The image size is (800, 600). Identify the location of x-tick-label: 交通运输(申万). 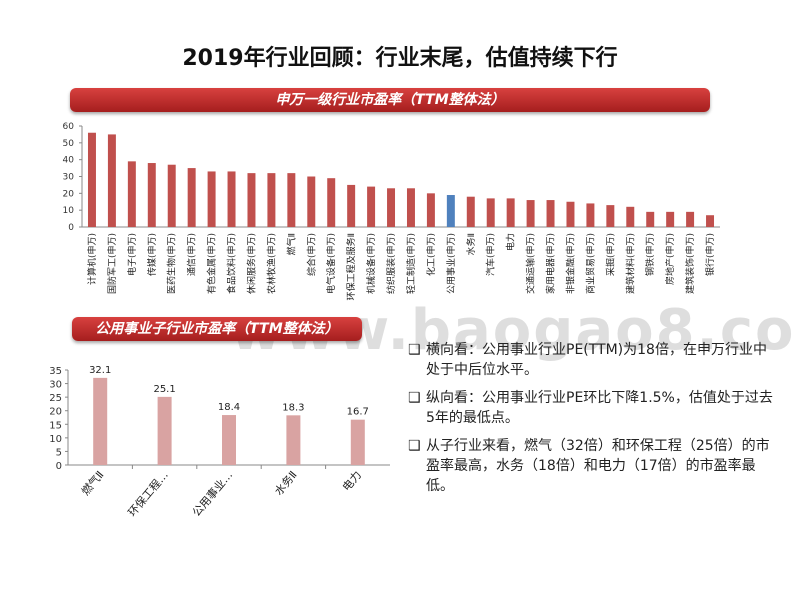
(531, 263).